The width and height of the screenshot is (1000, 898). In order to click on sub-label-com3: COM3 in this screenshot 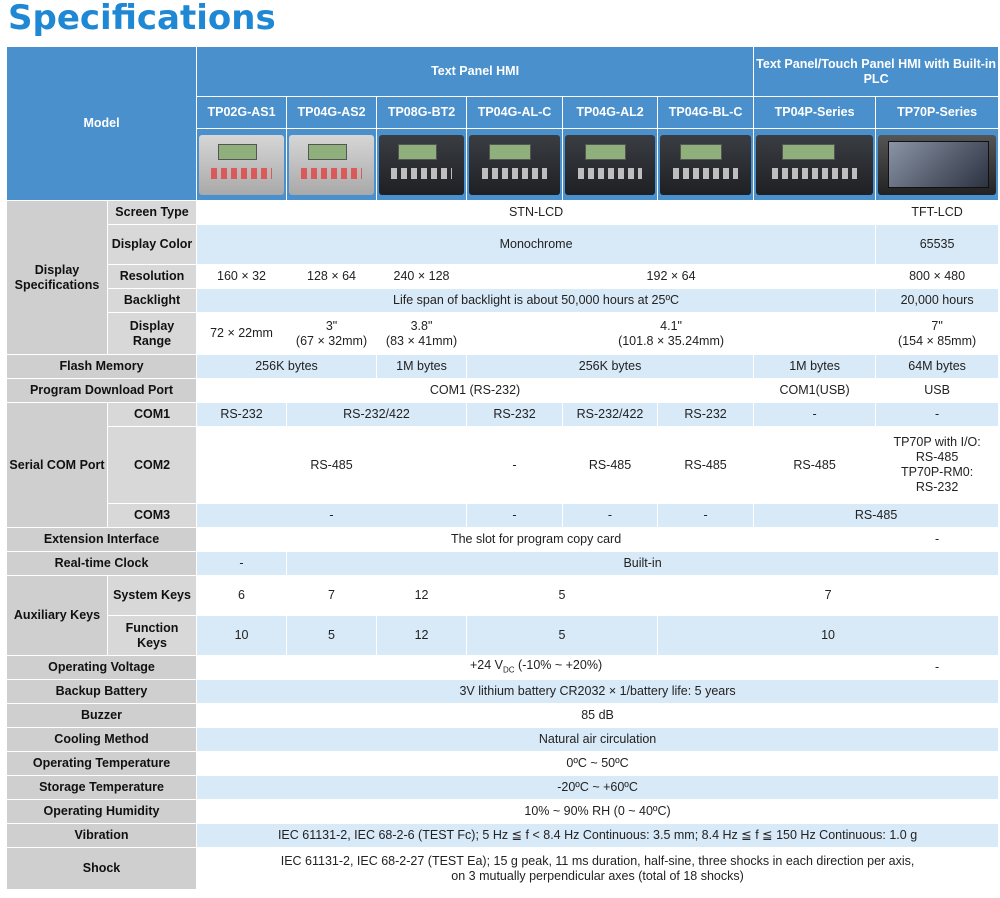, I will do `click(152, 515)`.